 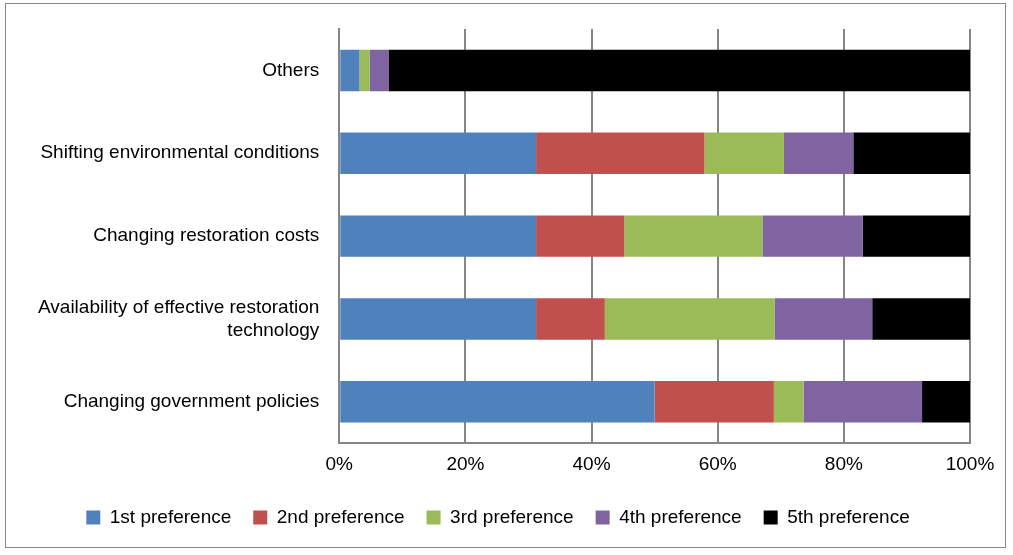 I want to click on legend-label: 4th preference, so click(x=680, y=516).